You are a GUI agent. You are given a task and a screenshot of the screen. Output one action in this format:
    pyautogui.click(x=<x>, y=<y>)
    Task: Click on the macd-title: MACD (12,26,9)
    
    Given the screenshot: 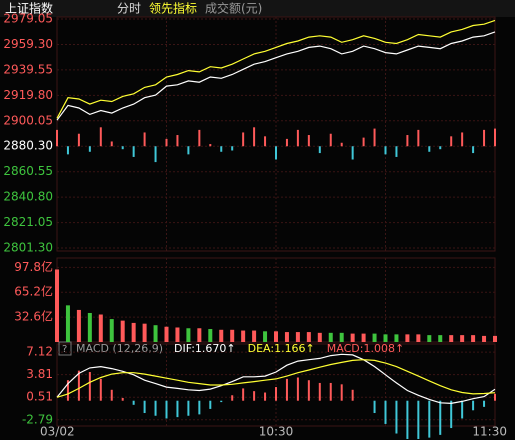 What is the action you would take?
    pyautogui.click(x=119, y=348)
    